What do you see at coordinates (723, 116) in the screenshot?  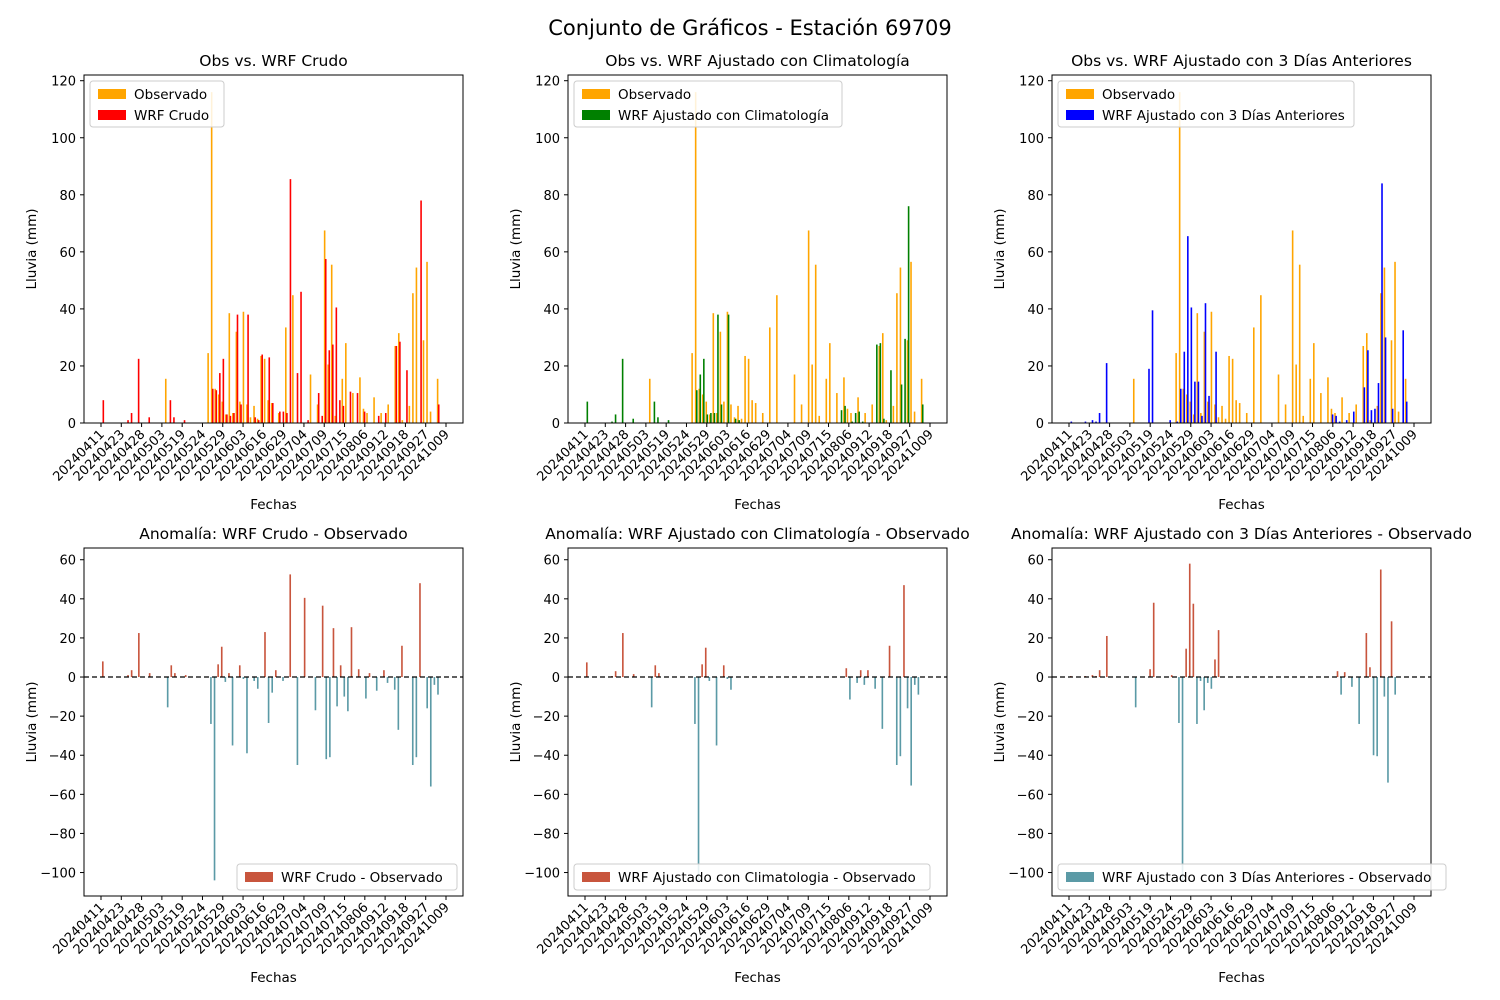 I see `legend-label: WRF Ajustado con Climatología` at bounding box center [723, 116].